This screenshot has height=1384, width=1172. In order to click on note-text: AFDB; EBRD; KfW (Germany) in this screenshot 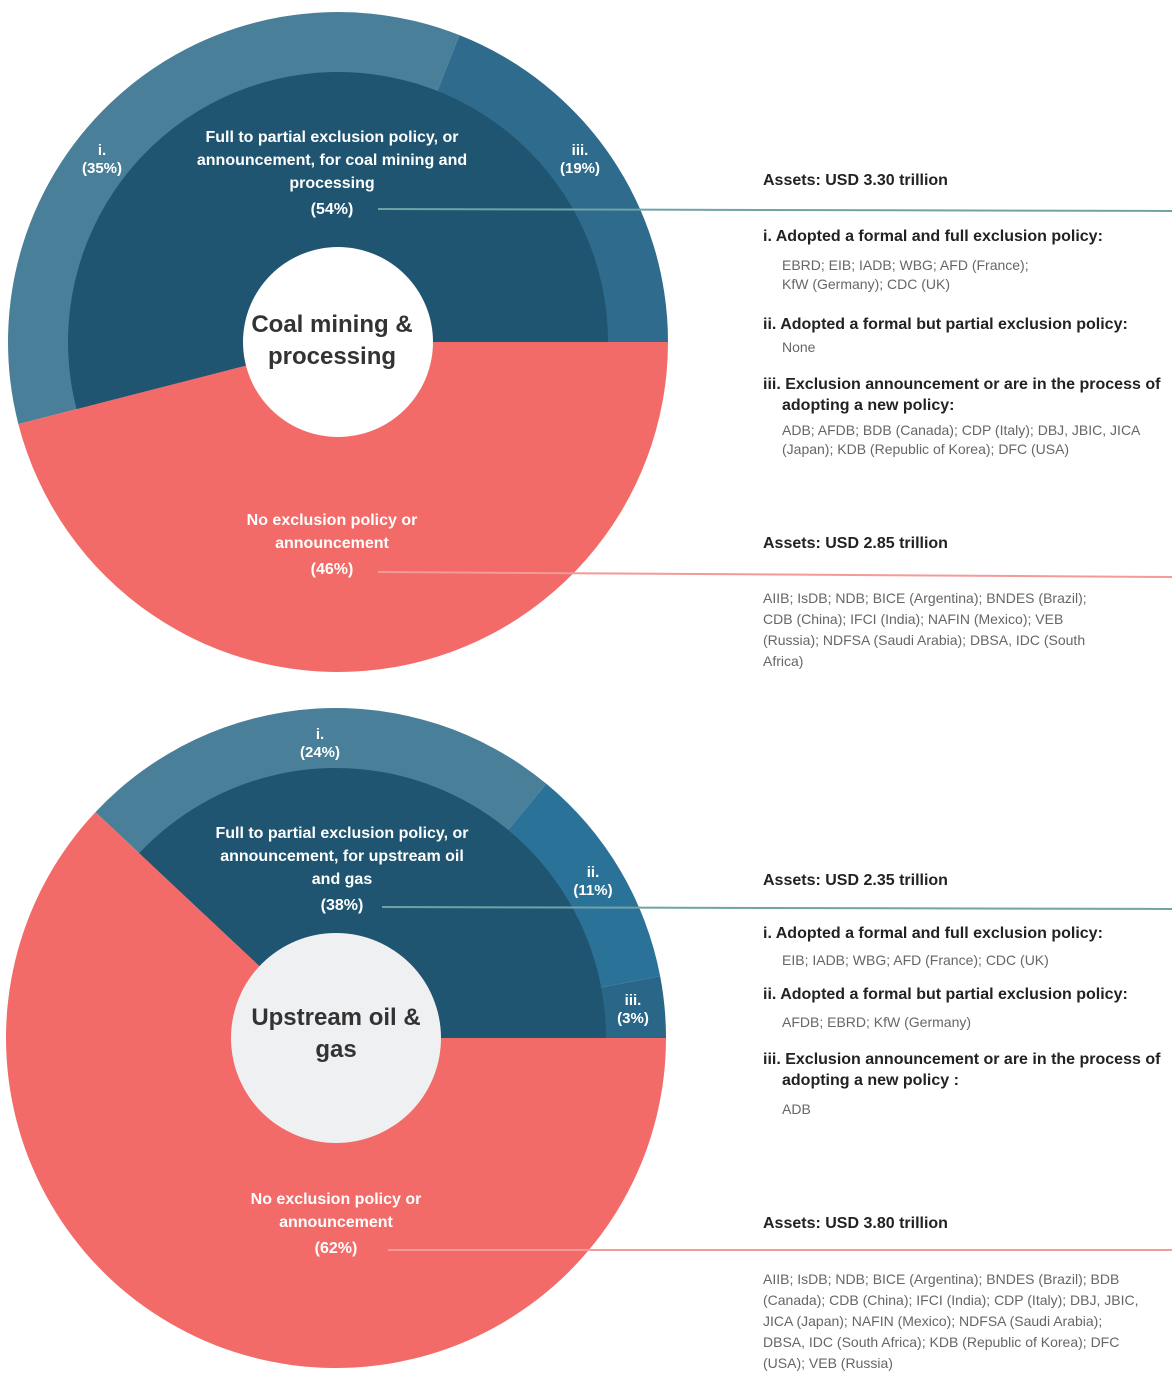, I will do `click(877, 1022)`.